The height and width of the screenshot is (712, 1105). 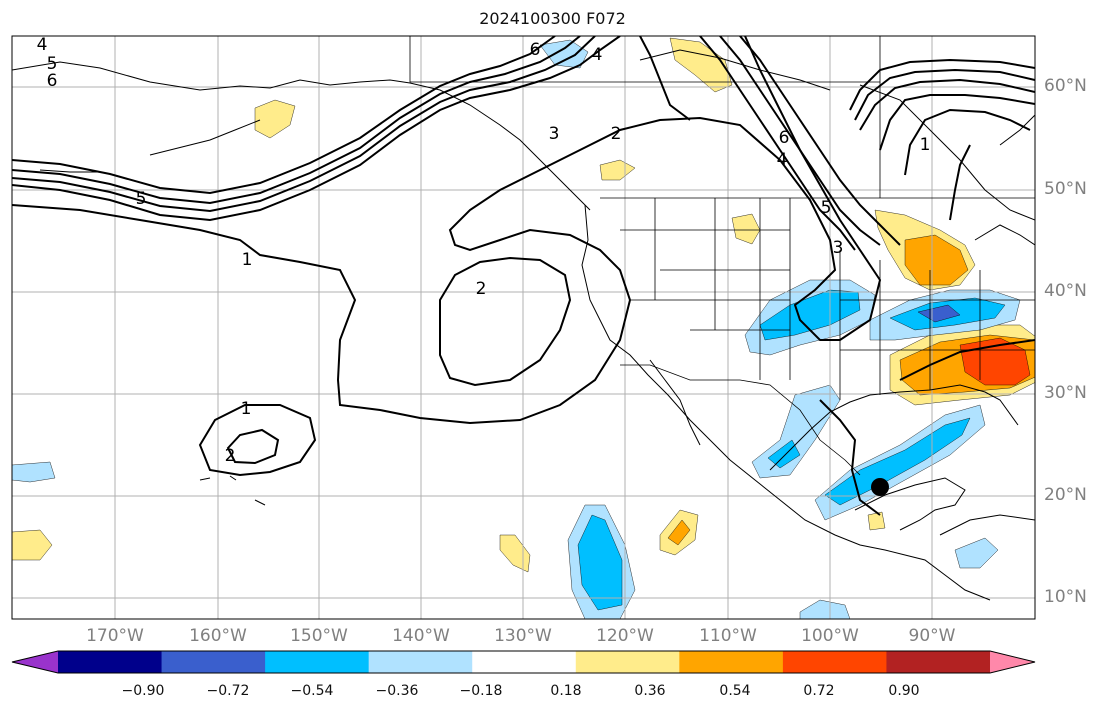 What do you see at coordinates (735, 691) in the screenshot?
I see `colorbar-tick-label: 0.54` at bounding box center [735, 691].